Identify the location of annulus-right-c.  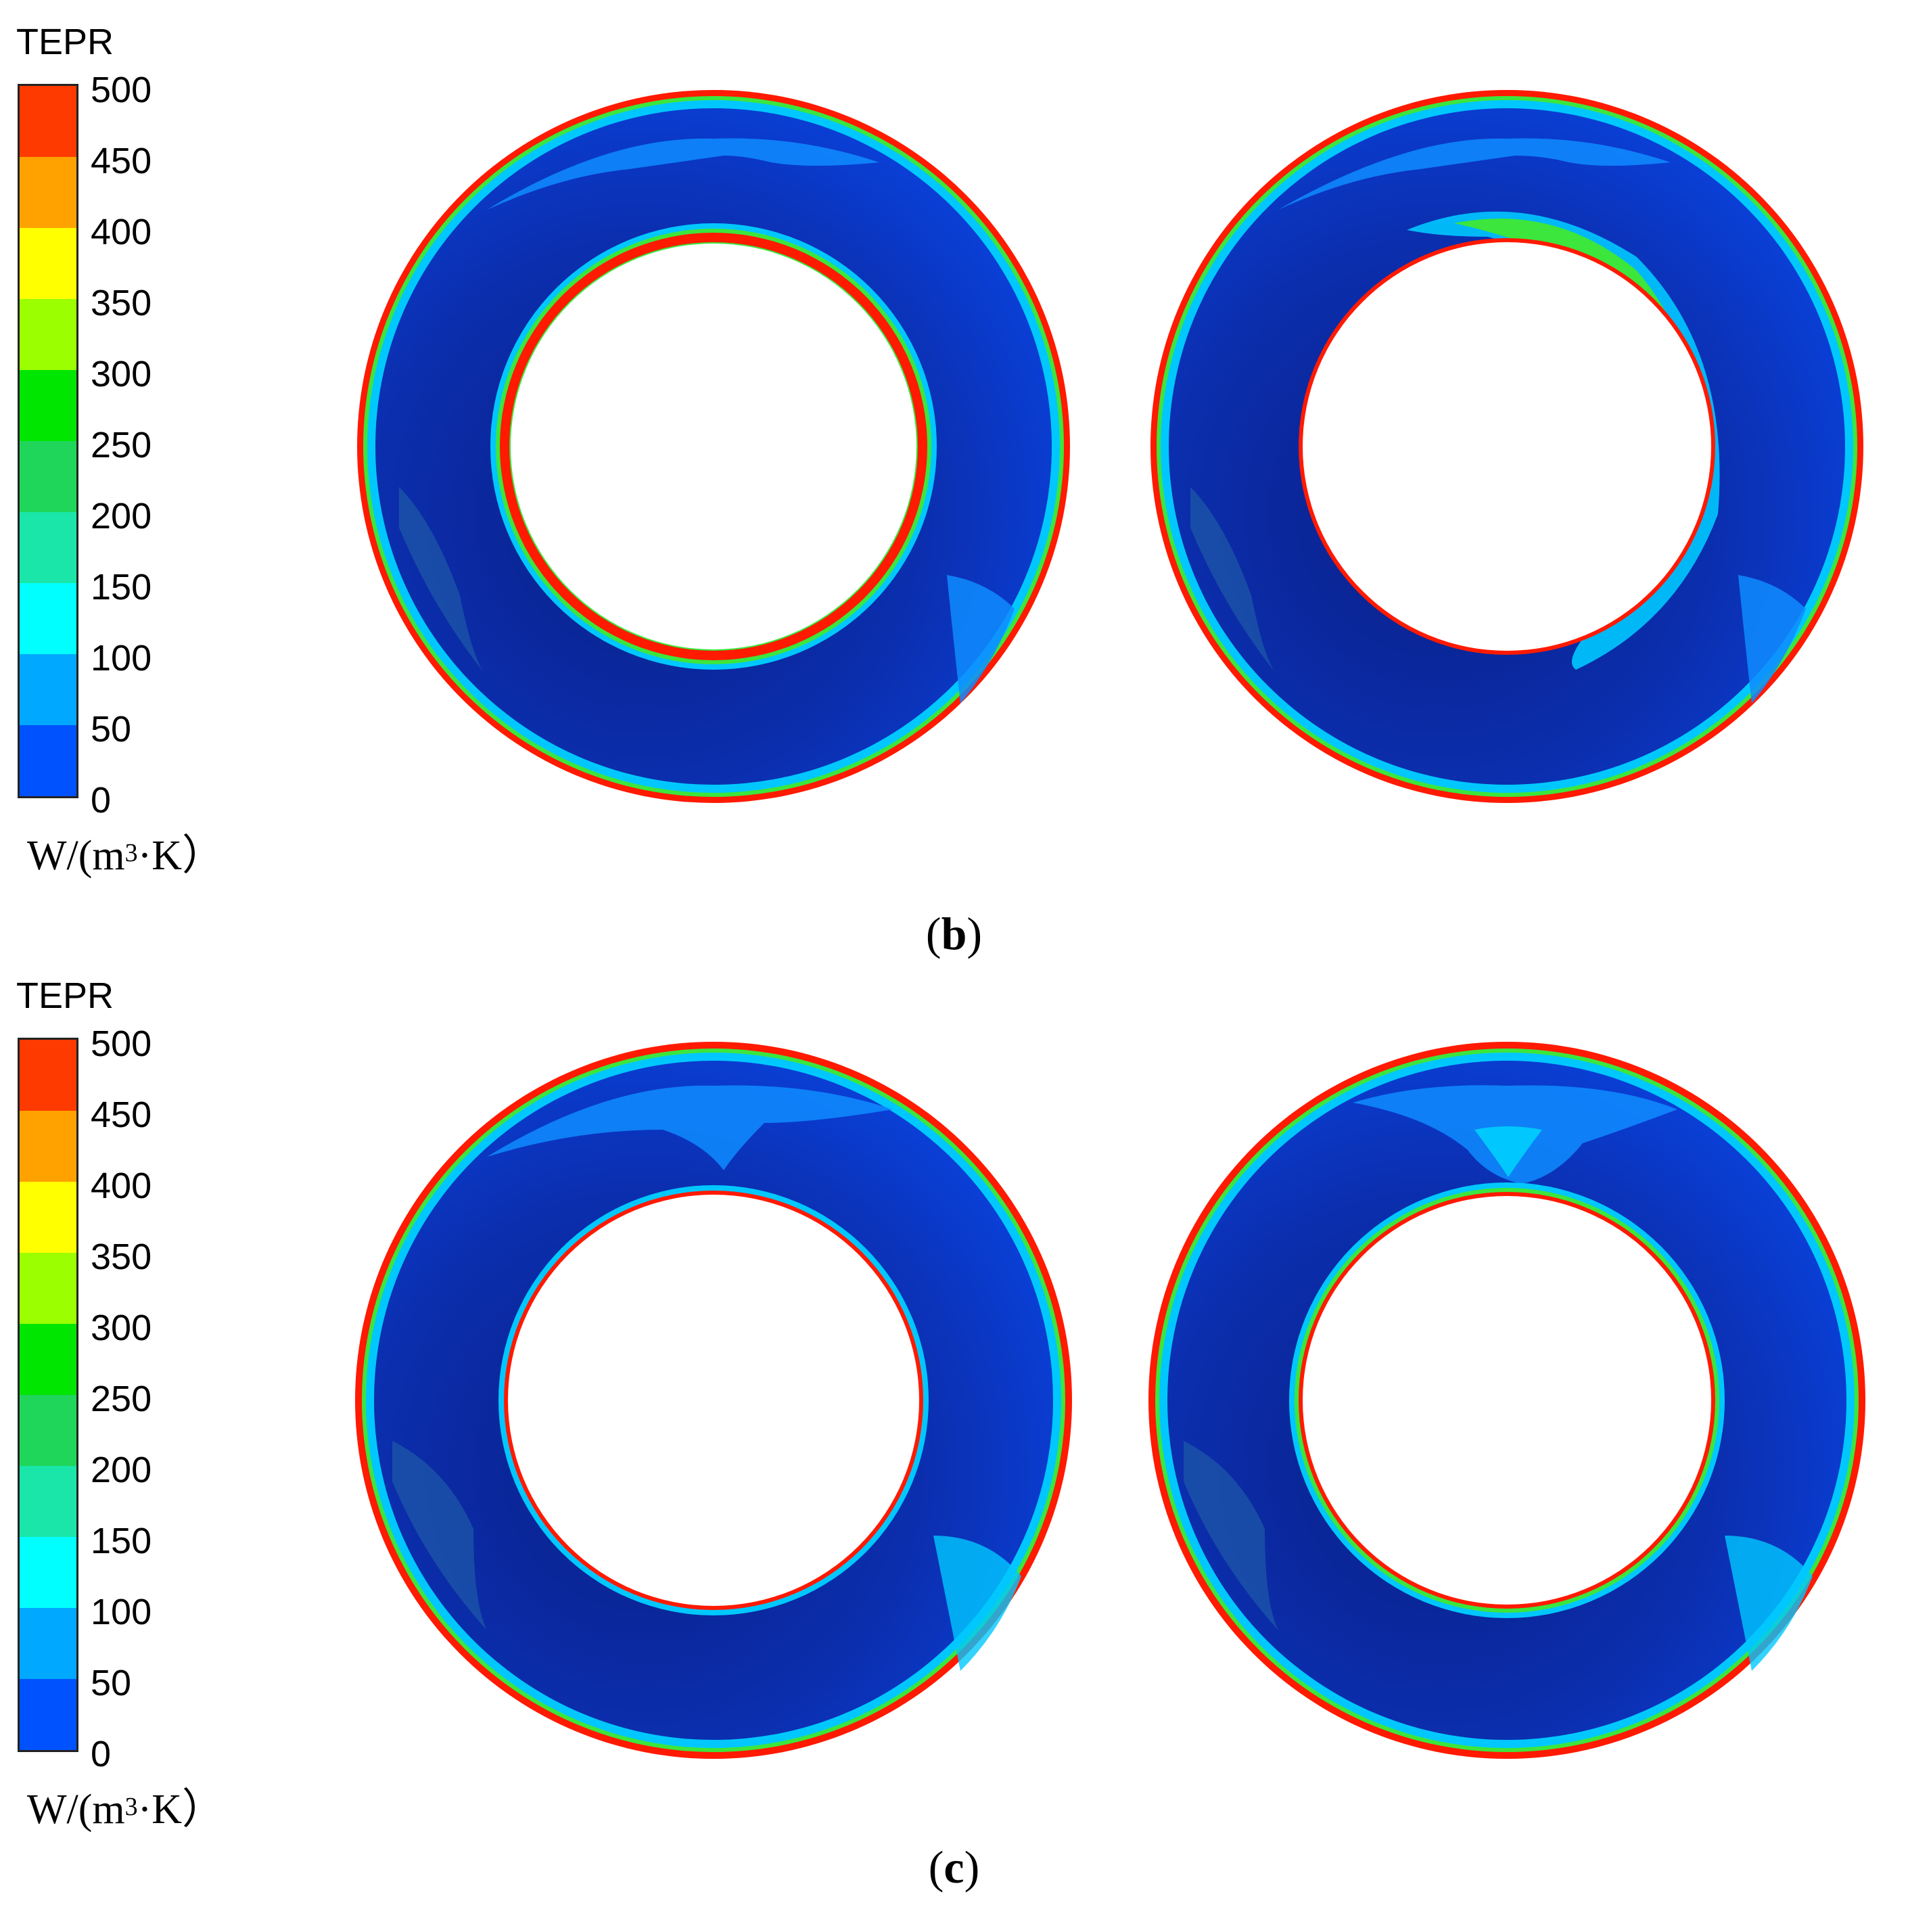
(1506, 1400).